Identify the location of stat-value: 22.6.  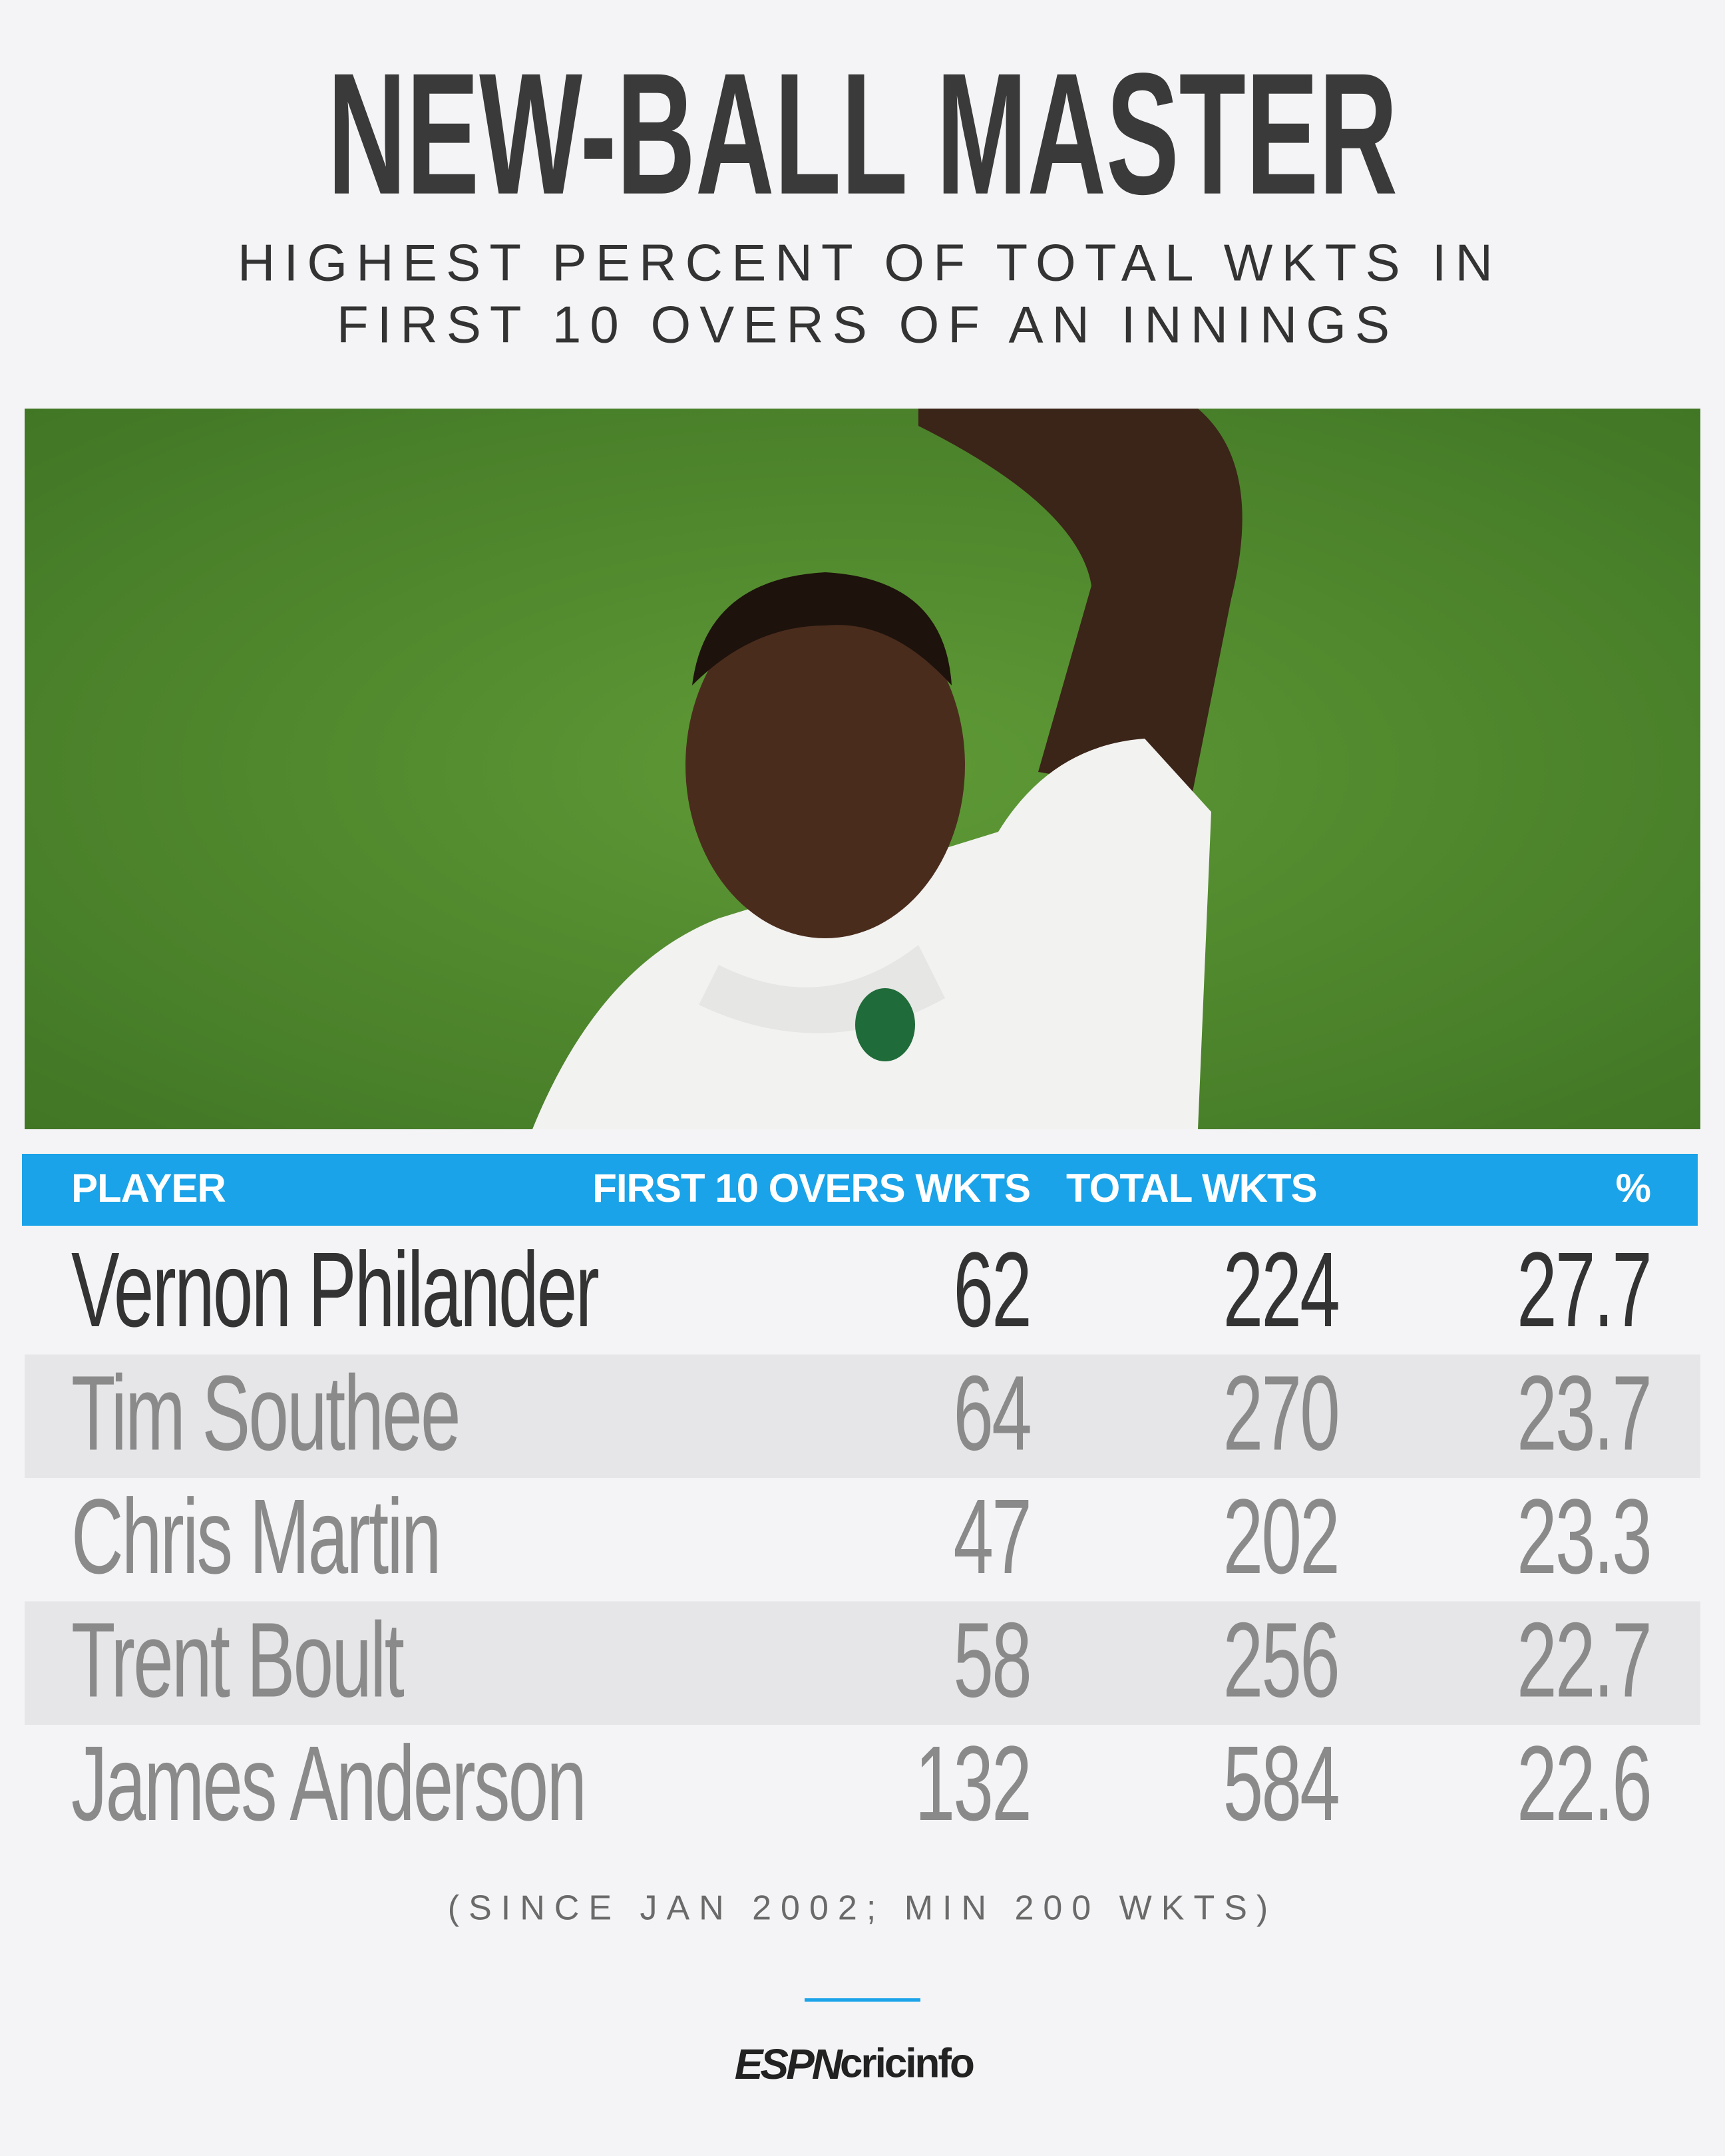
(1583, 1783).